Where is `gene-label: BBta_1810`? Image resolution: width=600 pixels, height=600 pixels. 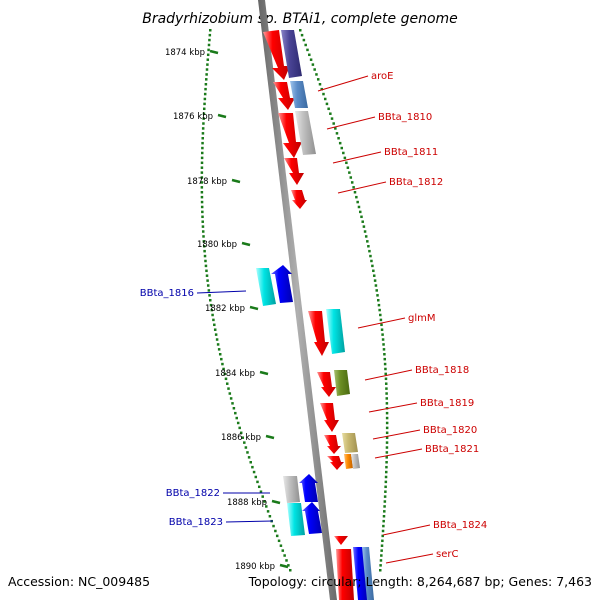 gene-label: BBta_1810 is located at coordinates (405, 117).